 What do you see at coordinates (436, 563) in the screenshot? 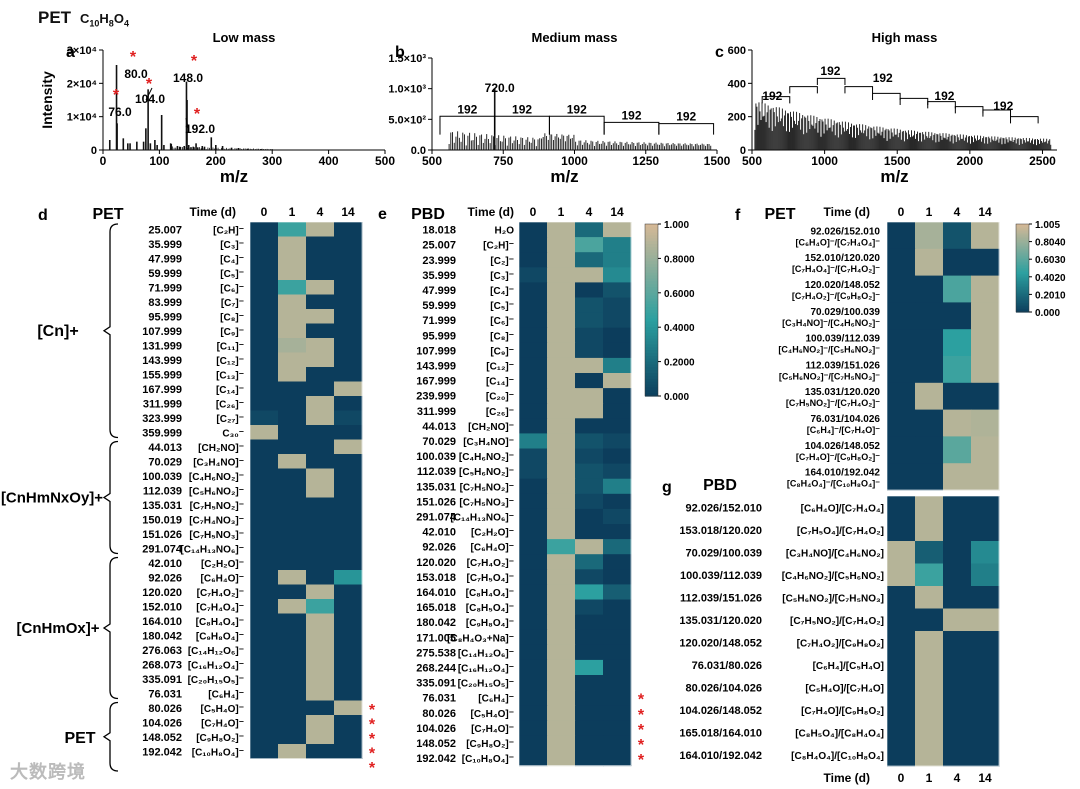
I see `row-mass: 120.020` at bounding box center [436, 563].